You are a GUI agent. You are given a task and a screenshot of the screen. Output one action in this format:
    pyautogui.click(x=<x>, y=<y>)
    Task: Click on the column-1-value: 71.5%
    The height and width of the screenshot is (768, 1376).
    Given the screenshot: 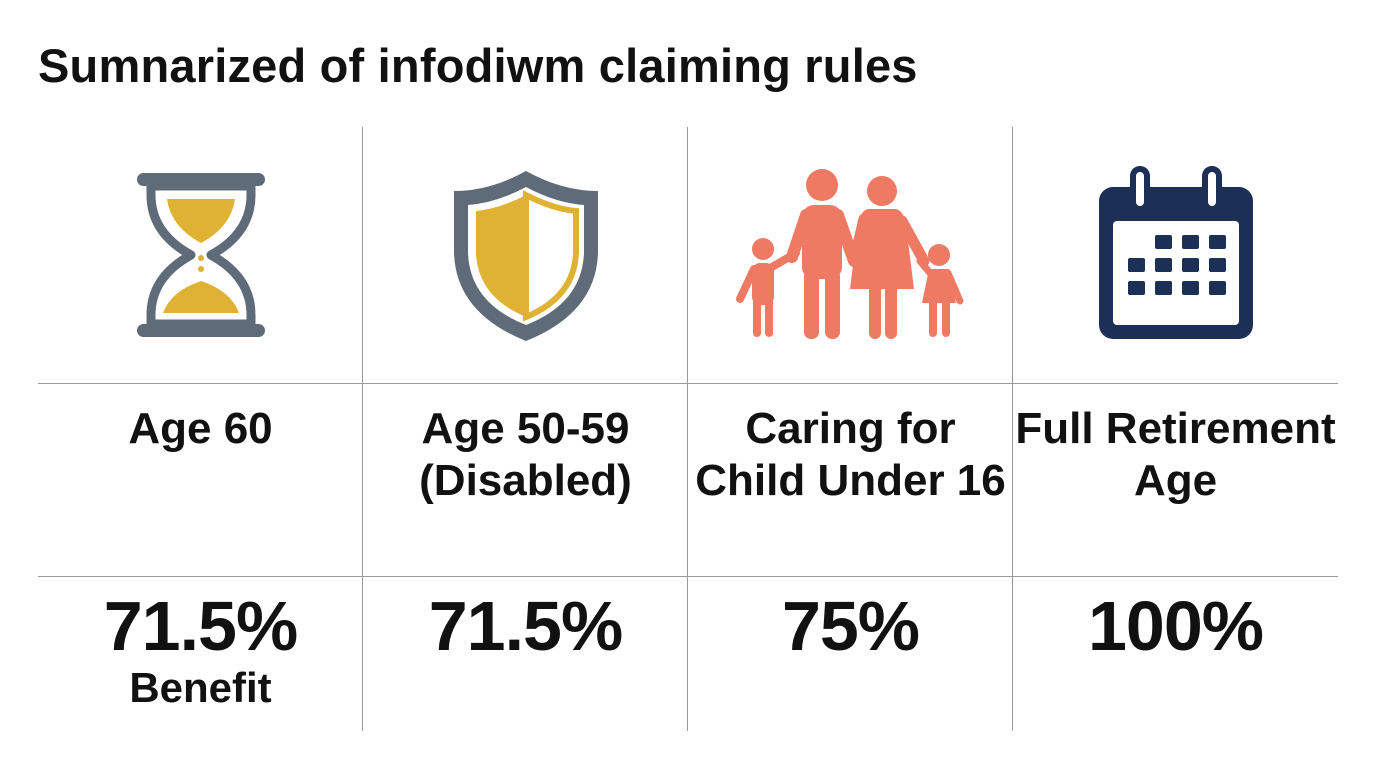 What is the action you would take?
    pyautogui.click(x=200, y=626)
    